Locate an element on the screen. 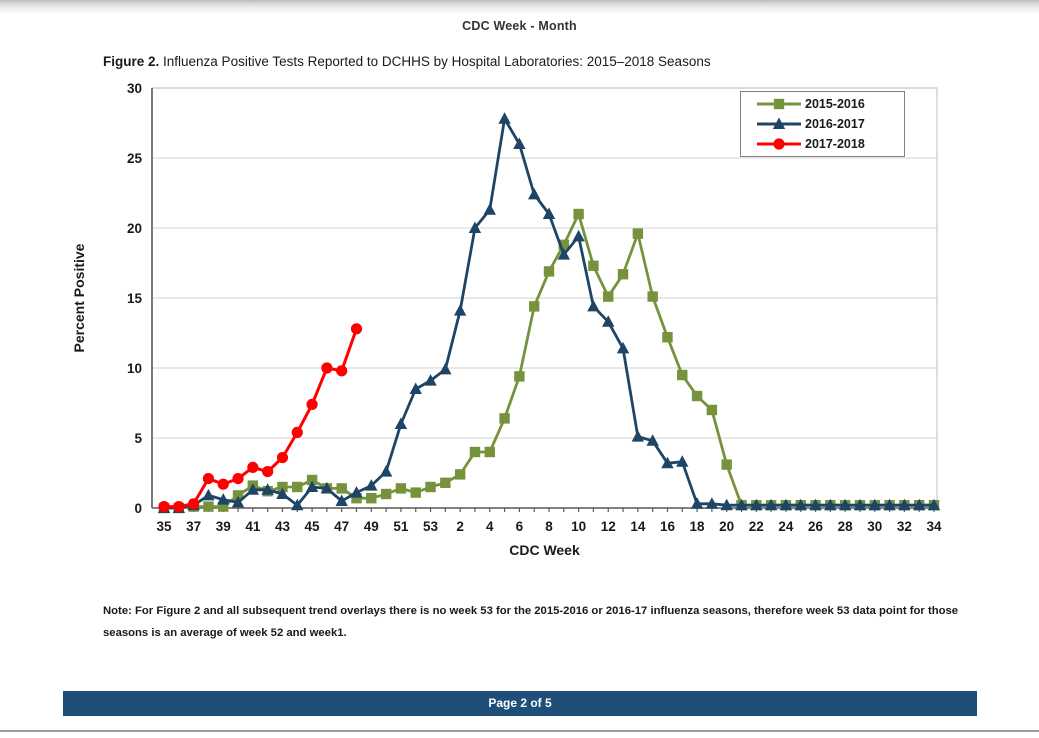 The height and width of the screenshot is (738, 1039). legend-swatch-2015-2016 is located at coordinates (779, 104).